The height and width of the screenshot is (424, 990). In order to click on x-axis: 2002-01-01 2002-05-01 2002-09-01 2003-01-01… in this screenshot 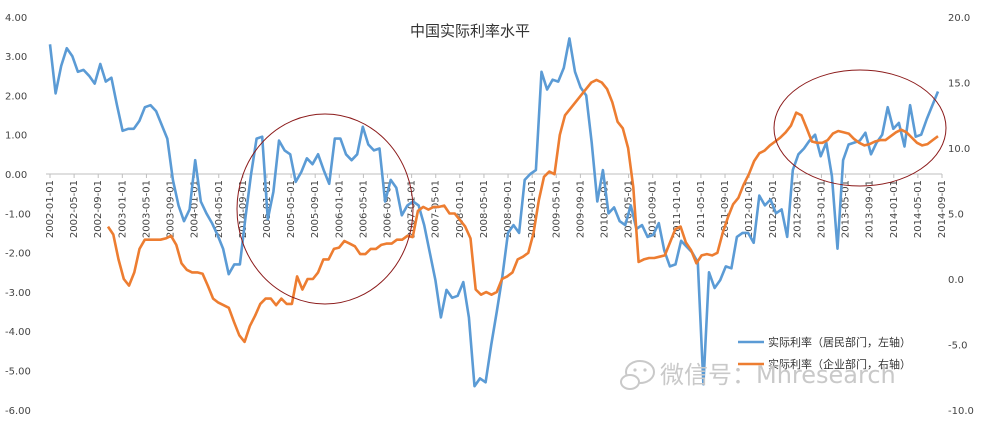, I will do `click(496, 205)`.